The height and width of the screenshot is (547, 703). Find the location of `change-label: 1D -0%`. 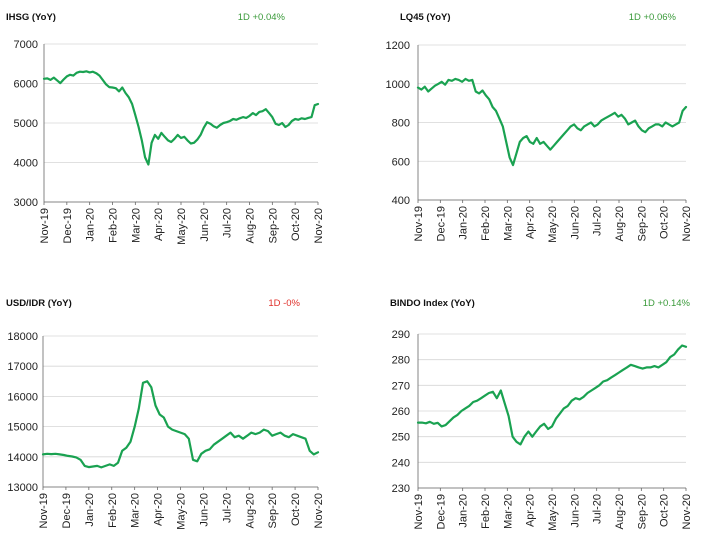

change-label: 1D -0% is located at coordinates (284, 303).